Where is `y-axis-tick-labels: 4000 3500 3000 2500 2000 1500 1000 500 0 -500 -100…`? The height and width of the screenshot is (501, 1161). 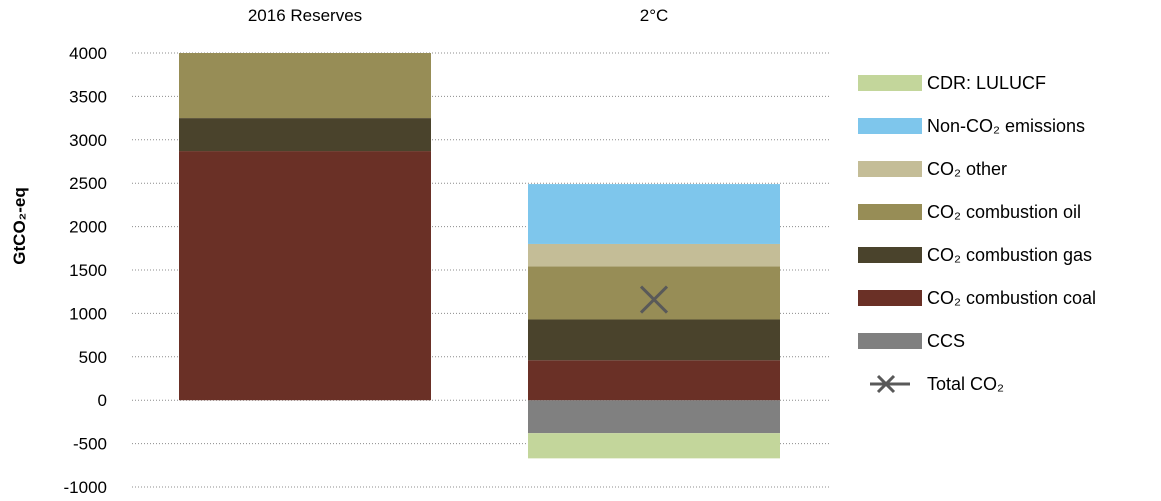 y-axis-tick-labels: 4000 3500 3000 2500 2000 1500 1000 500 0 -500 -100… is located at coordinates (85, 270).